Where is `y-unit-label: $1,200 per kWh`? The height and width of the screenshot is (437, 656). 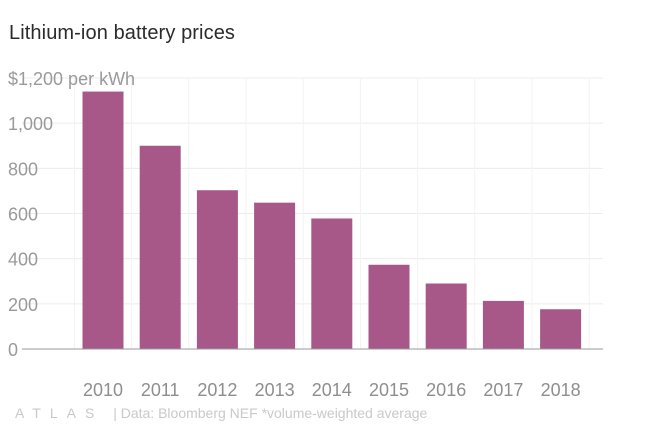
y-unit-label: $1,200 per kWh is located at coordinates (71, 79).